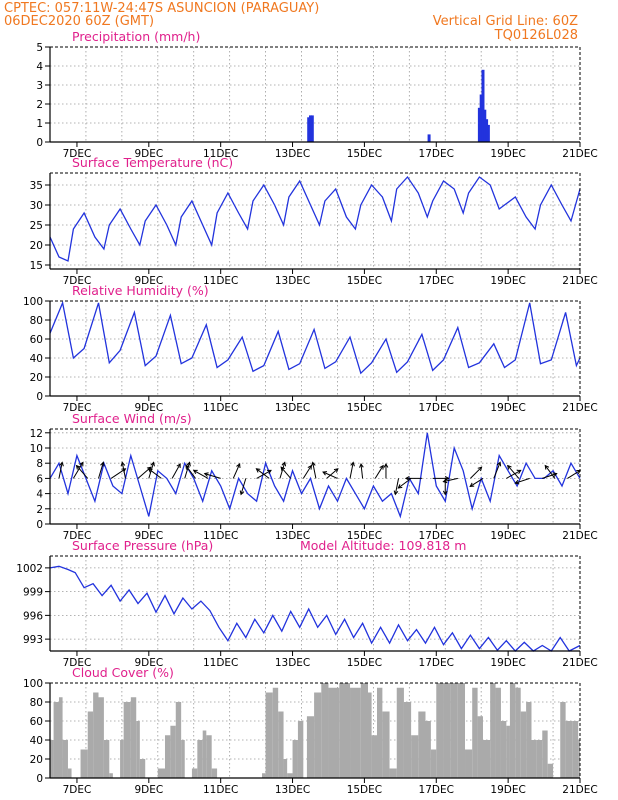 The height and width of the screenshot is (800, 618). Describe the element at coordinates (536, 35) in the screenshot. I see `header-model-id: TQ0126L028` at that location.